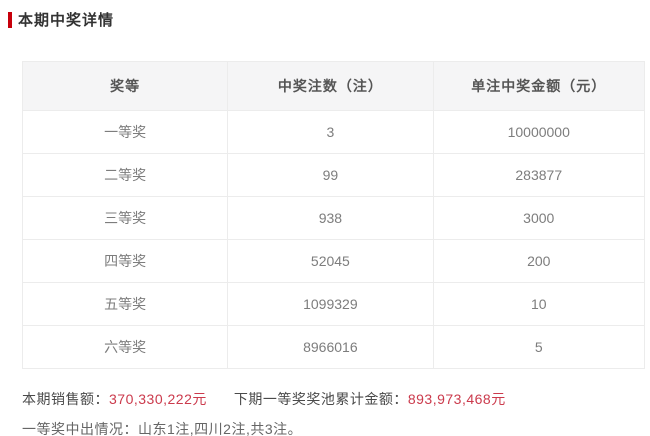 Image resolution: width=650 pixels, height=436 pixels. I want to click on cell-prize-level: 六等奖, so click(125, 347).